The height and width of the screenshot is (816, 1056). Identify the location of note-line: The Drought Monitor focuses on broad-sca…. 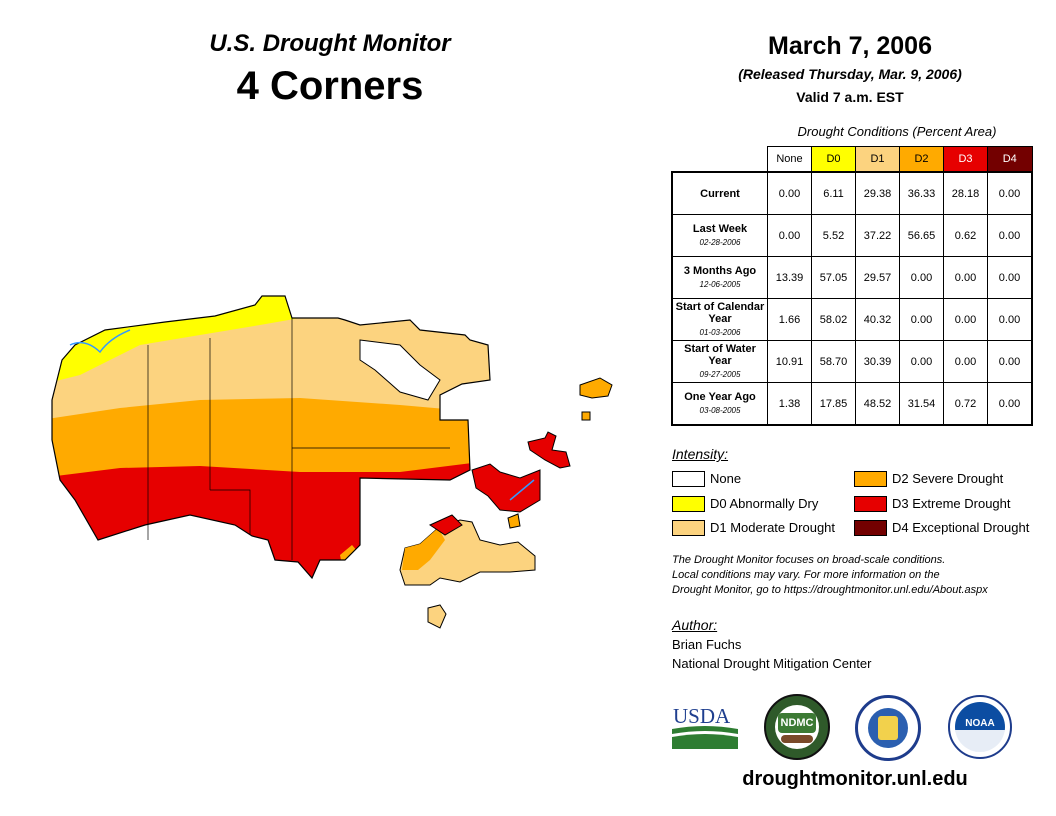
(809, 560).